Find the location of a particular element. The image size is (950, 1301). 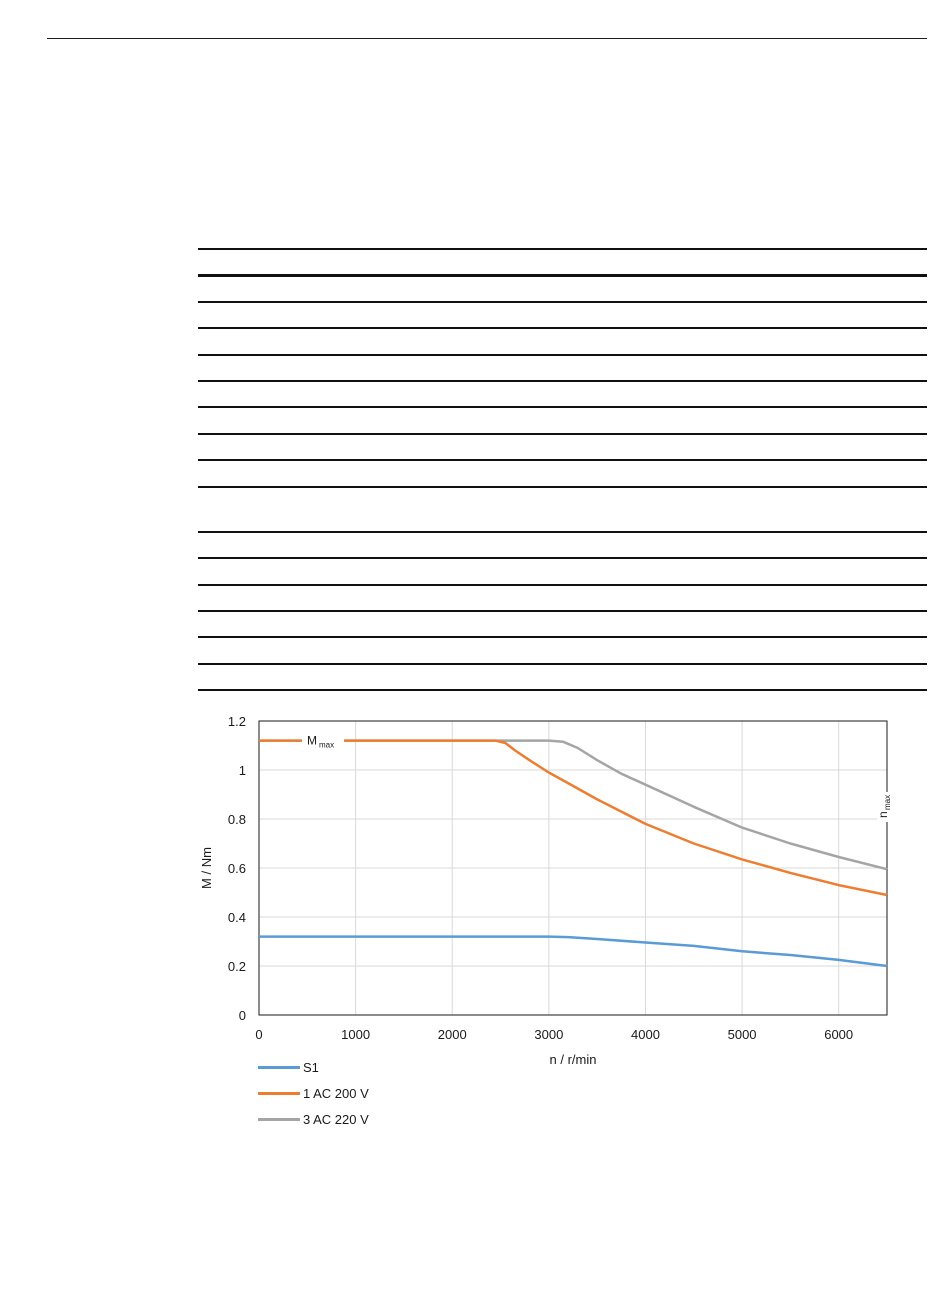

series-line-1ac-200v is located at coordinates (573, 818).